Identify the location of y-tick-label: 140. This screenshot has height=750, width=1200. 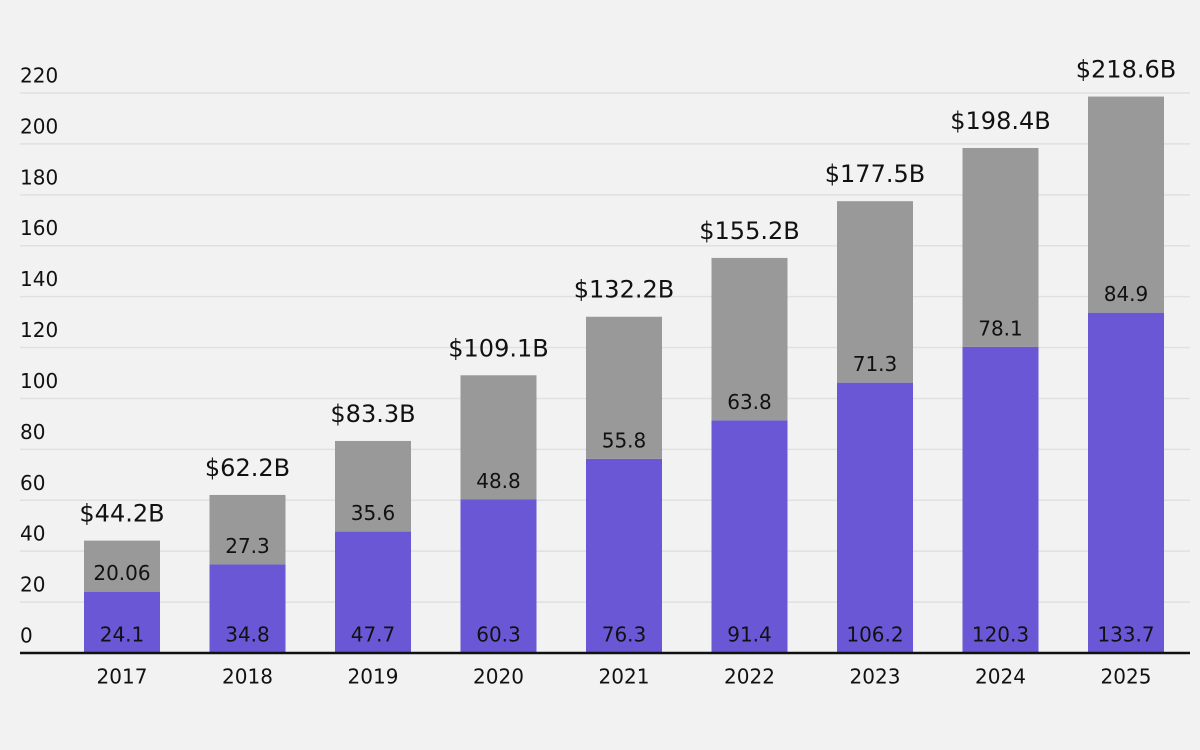
(39, 279).